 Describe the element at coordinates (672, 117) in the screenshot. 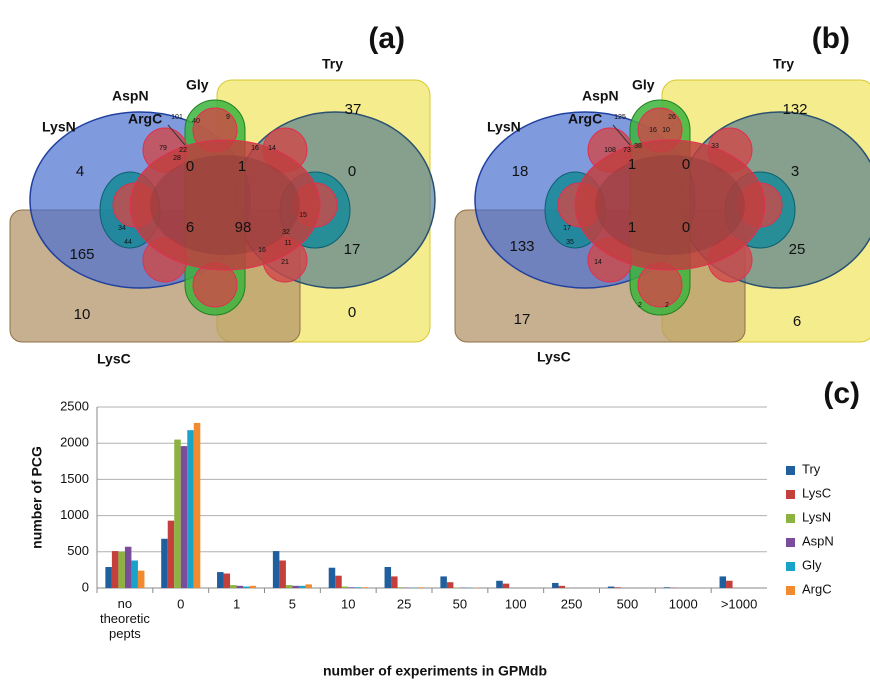

I see `region-count: 26` at that location.